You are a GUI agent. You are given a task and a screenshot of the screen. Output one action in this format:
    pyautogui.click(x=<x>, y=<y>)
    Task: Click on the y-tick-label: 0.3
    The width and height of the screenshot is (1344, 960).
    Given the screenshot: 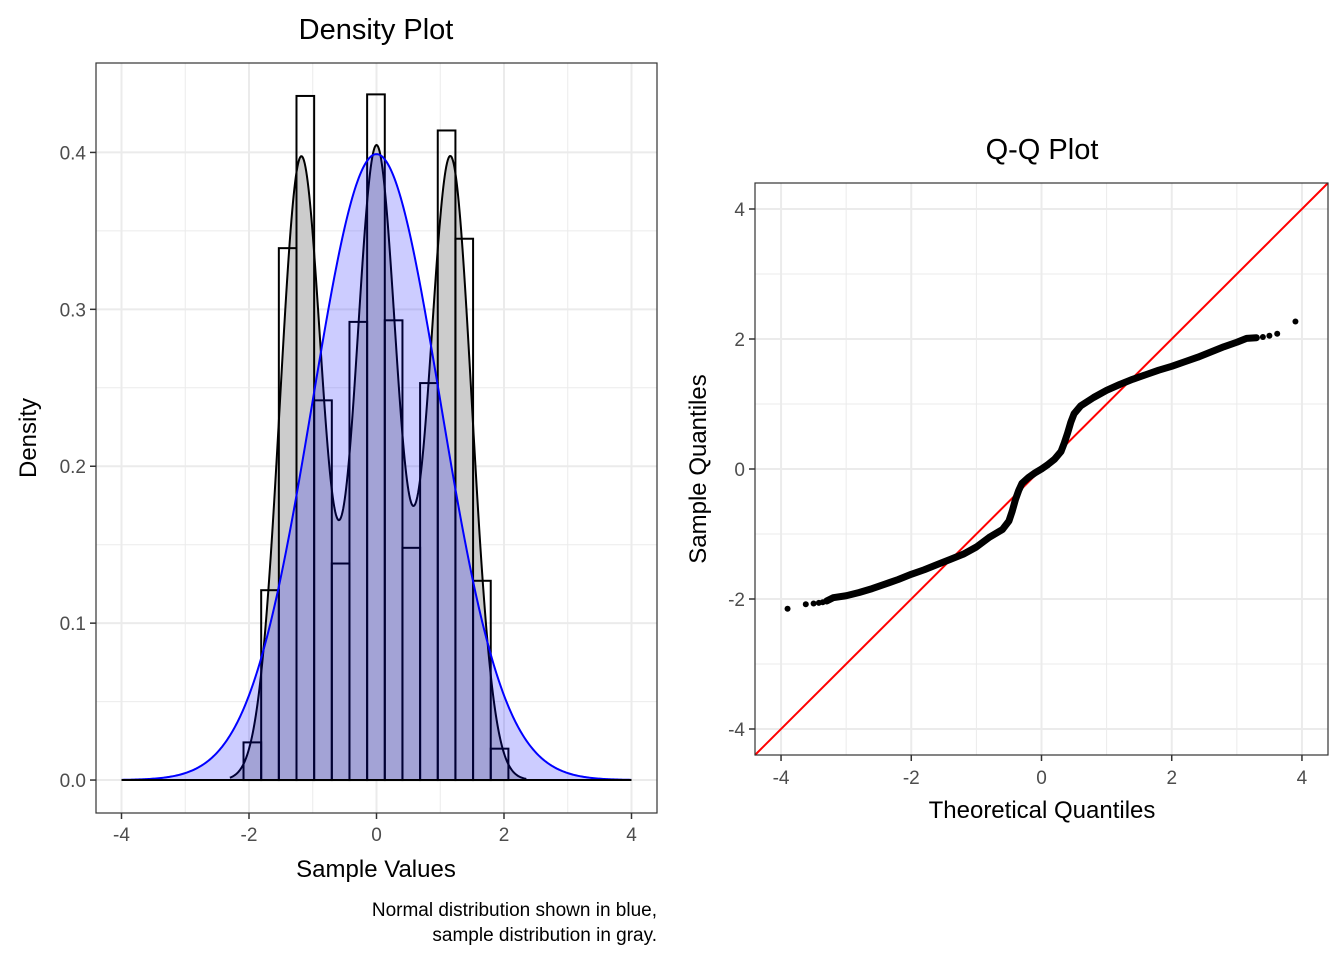 What is the action you would take?
    pyautogui.click(x=73, y=310)
    